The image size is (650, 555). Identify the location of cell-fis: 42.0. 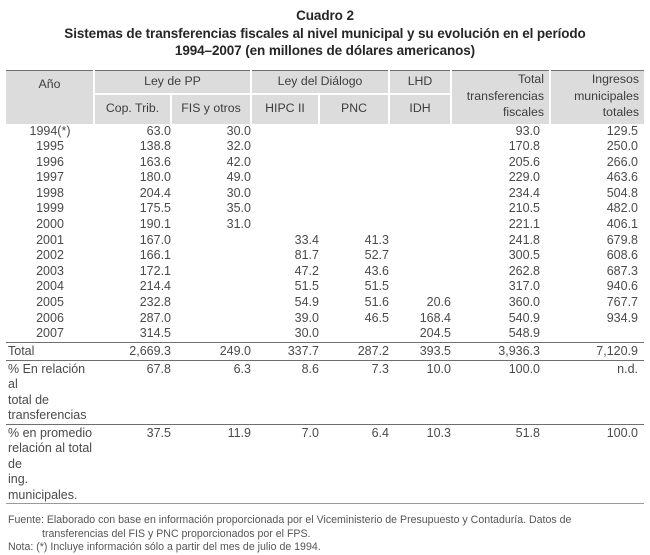
(238, 161).